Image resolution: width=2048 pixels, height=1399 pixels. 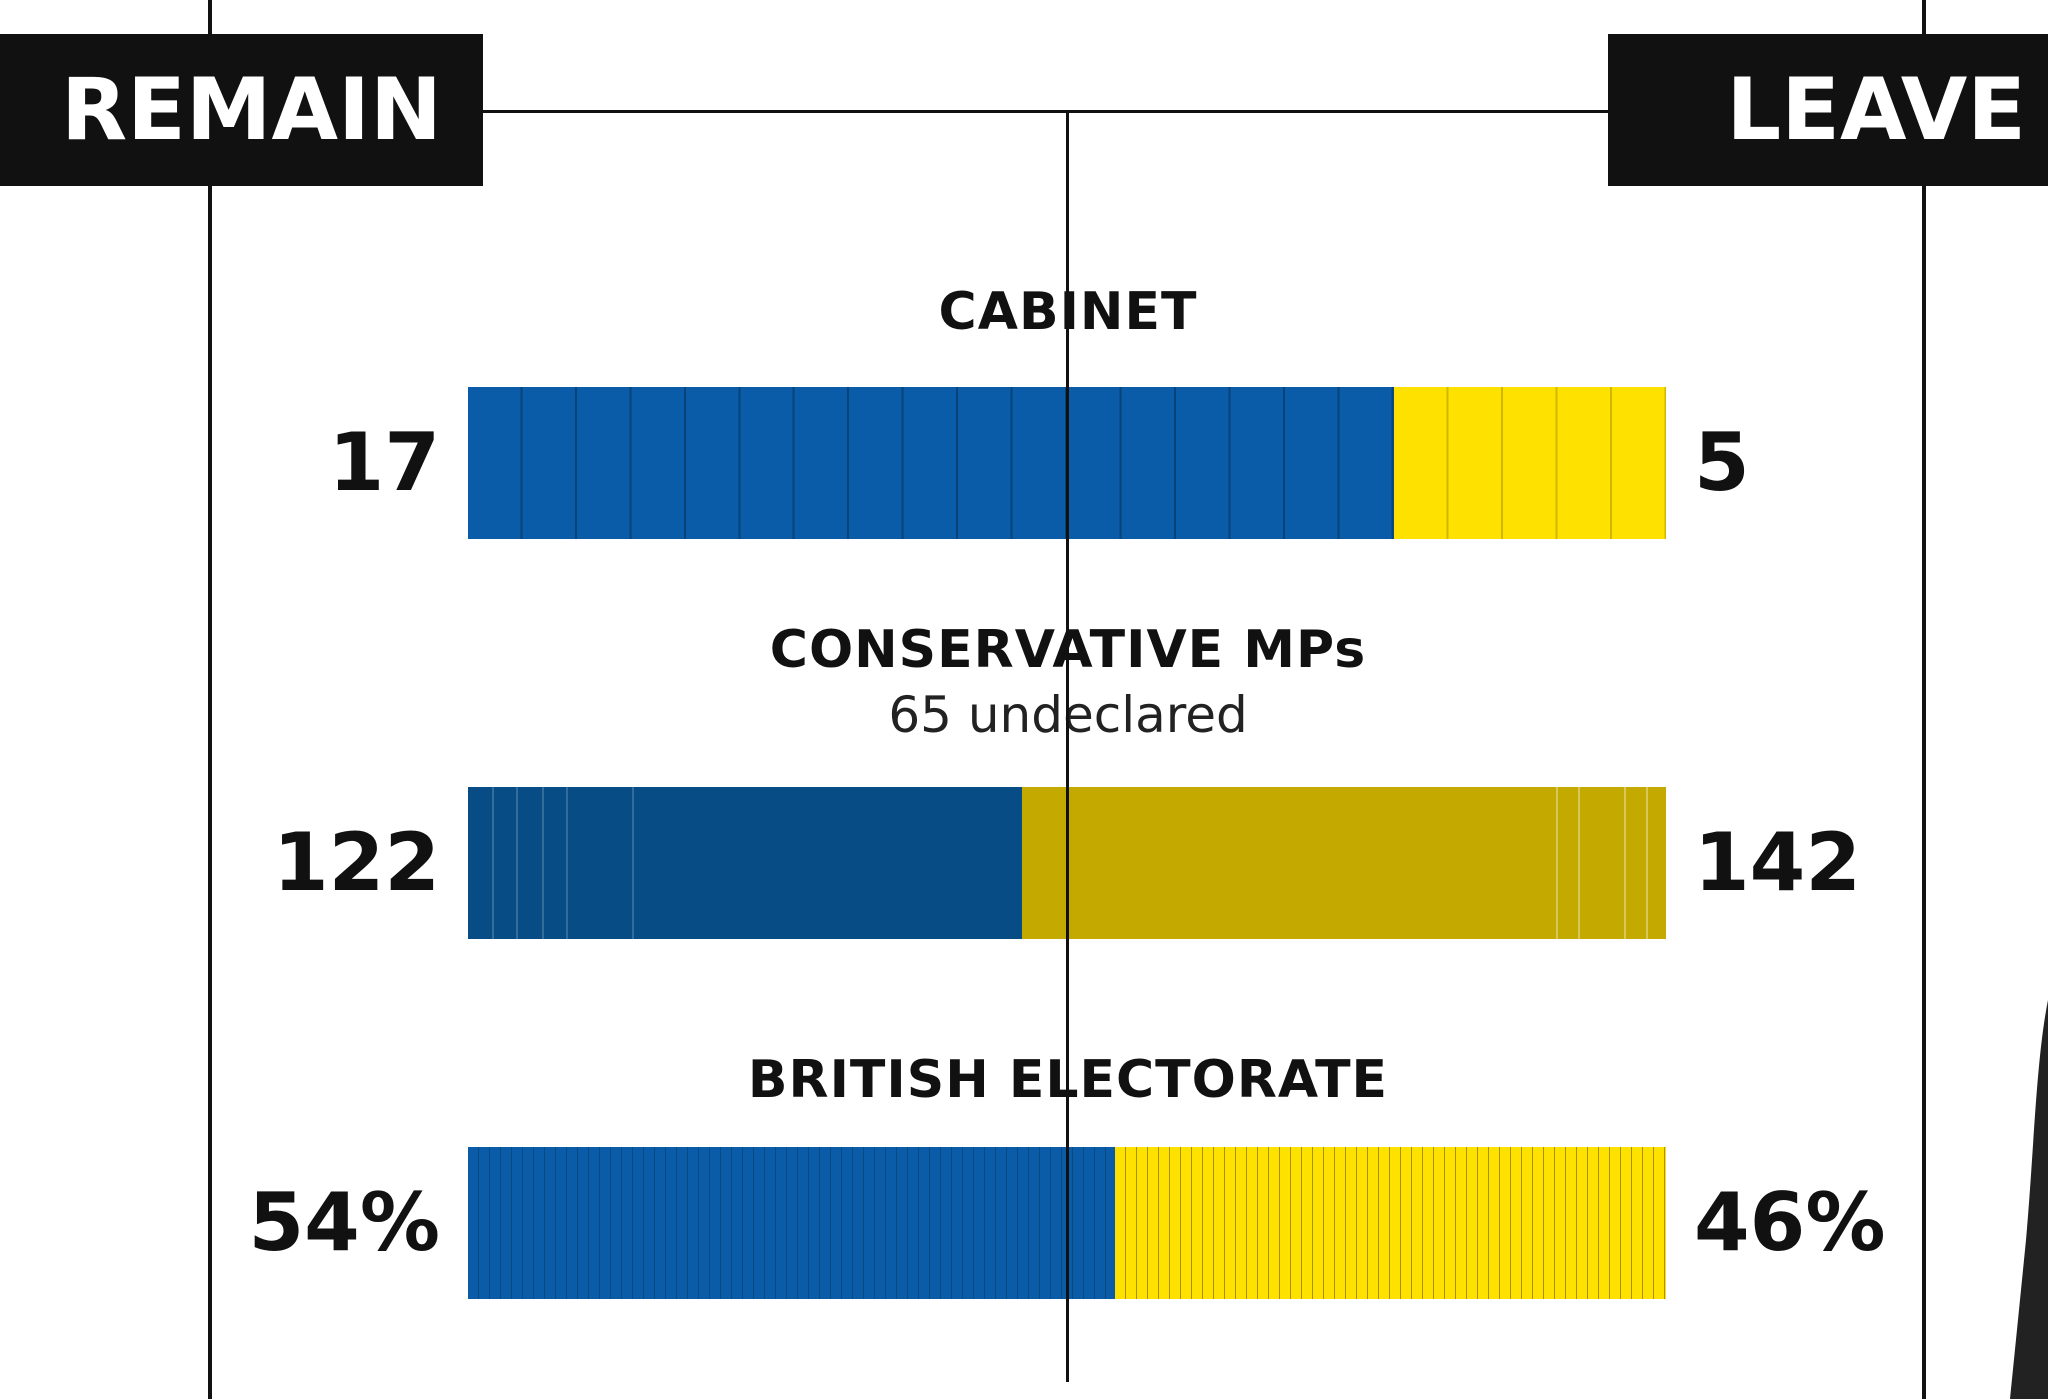 What do you see at coordinates (1777, 862) in the screenshot?
I see `leave-value-label: 142` at bounding box center [1777, 862].